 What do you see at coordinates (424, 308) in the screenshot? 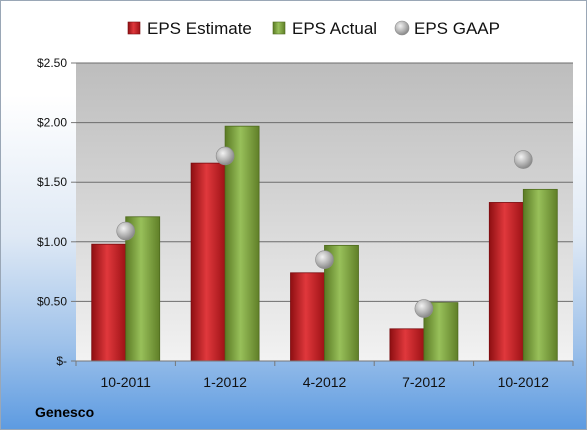
I see `point-eps-gaap-7-2012` at bounding box center [424, 308].